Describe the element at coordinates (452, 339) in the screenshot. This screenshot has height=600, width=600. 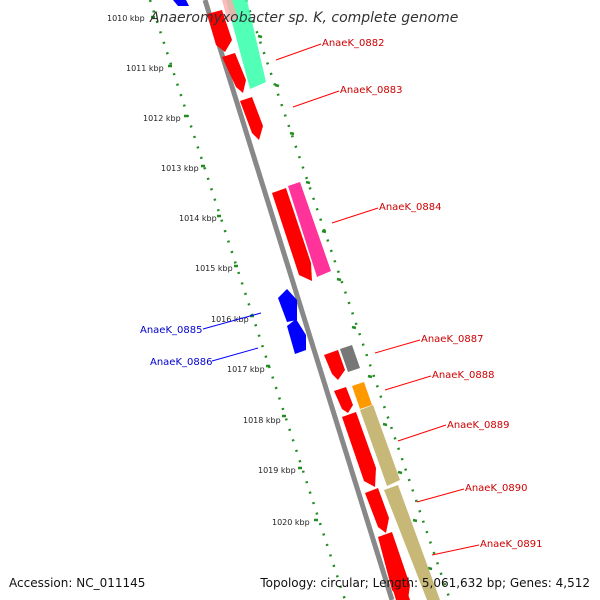
I see `gene-label-0887: AnaeK_0887` at that location.